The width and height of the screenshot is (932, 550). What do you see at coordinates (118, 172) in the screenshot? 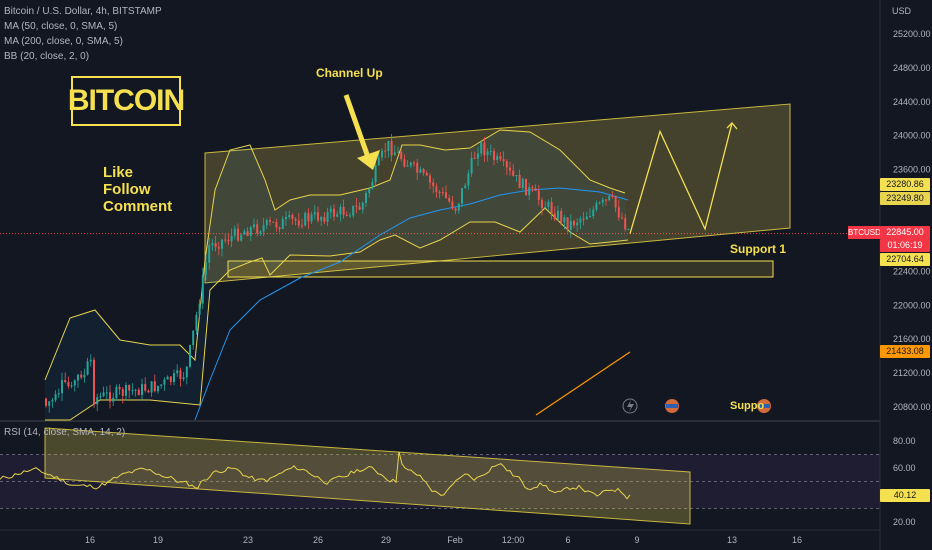
I see `cta-like: Like` at bounding box center [118, 172].